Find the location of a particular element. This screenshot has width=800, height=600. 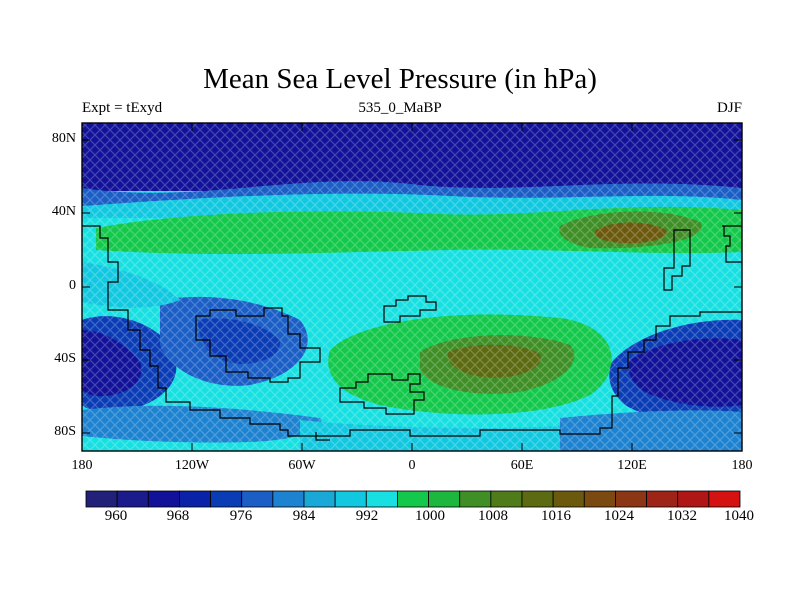

lon-label-180e: 180 is located at coordinates (742, 465).